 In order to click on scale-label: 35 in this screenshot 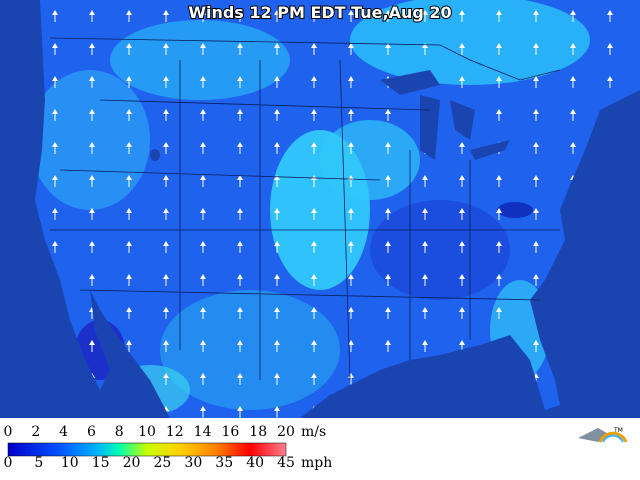, I will do `click(224, 463)`.